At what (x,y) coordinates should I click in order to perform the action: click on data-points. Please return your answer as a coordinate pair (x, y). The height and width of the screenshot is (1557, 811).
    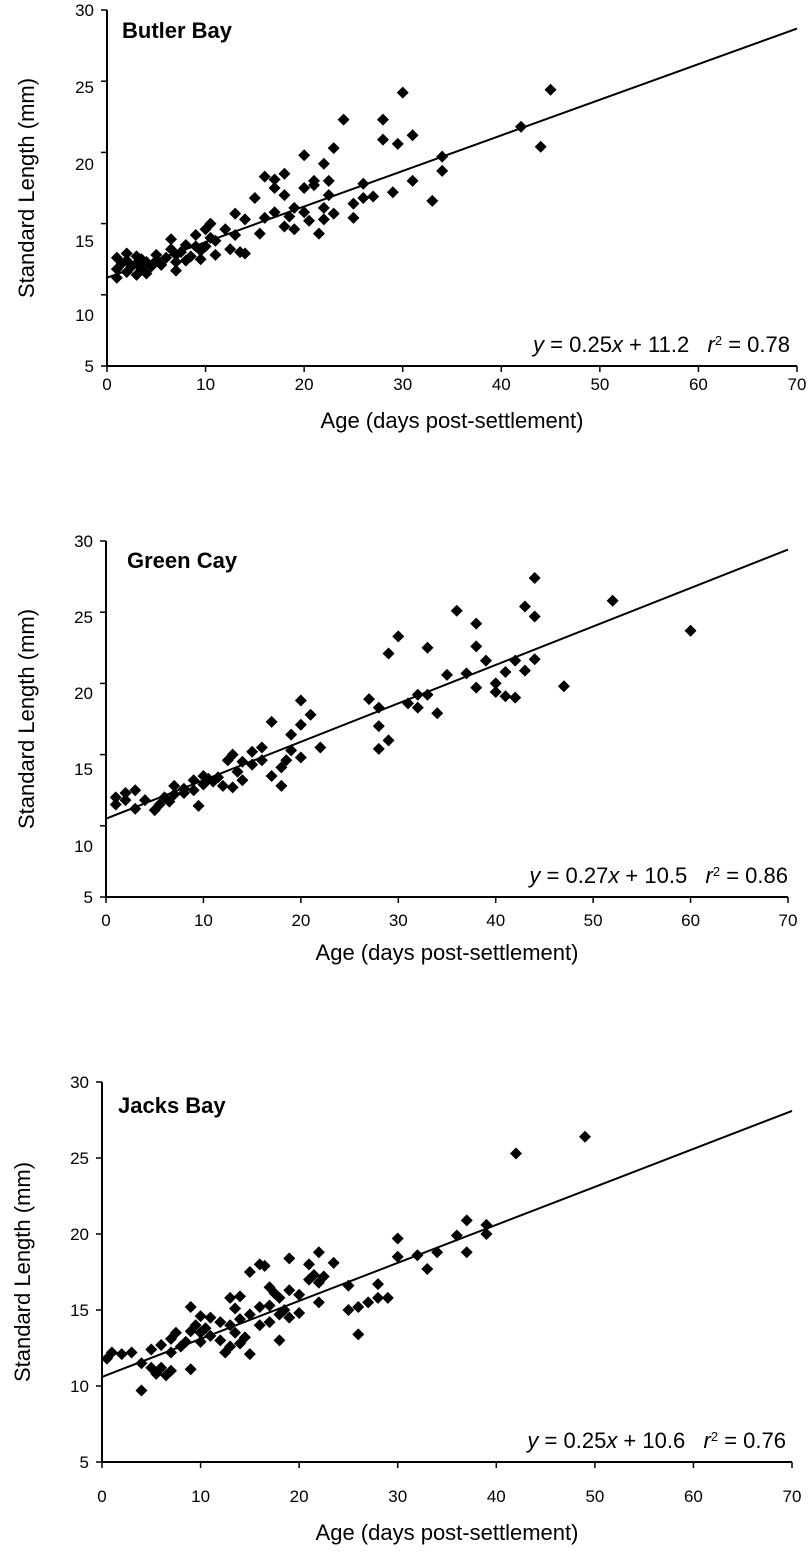
    Looking at the image, I should click on (345, 1263).